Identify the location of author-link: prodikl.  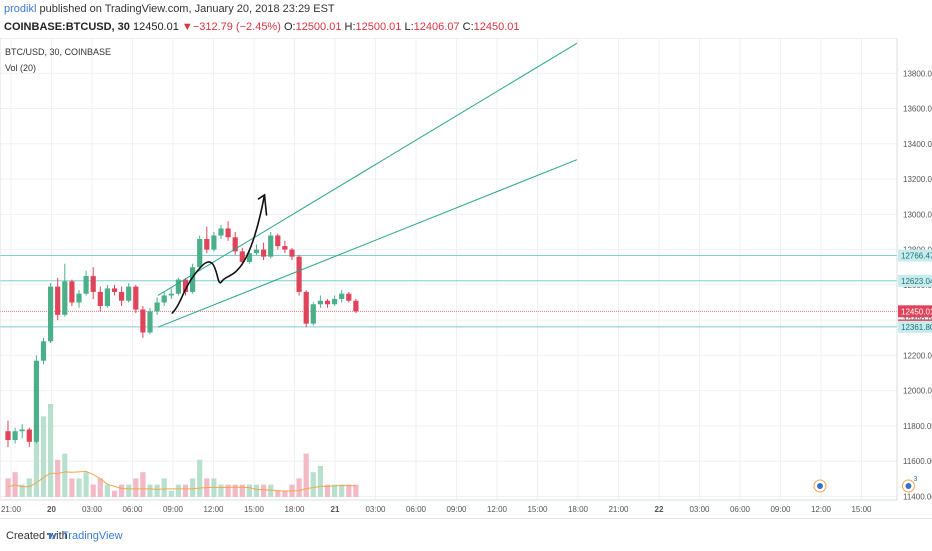
(20, 9).